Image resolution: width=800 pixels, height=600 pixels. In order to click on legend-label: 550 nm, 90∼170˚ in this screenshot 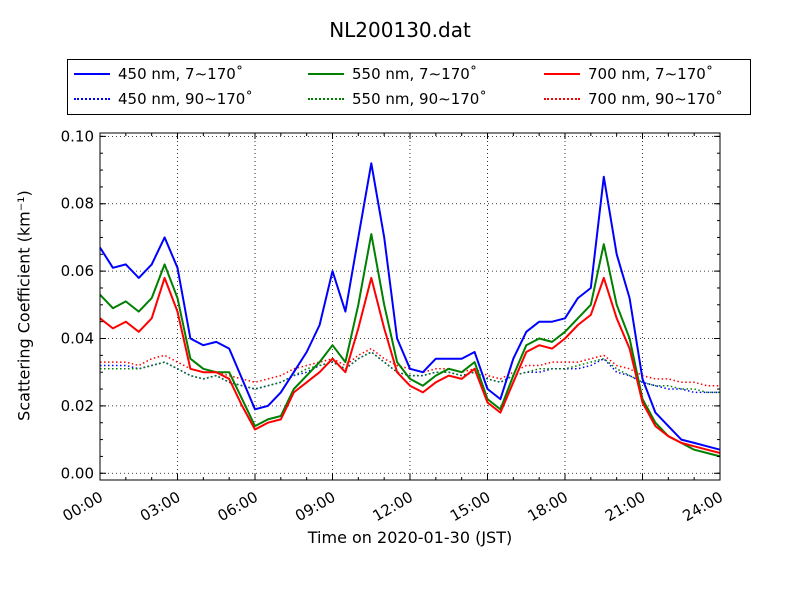, I will do `click(419, 99)`.